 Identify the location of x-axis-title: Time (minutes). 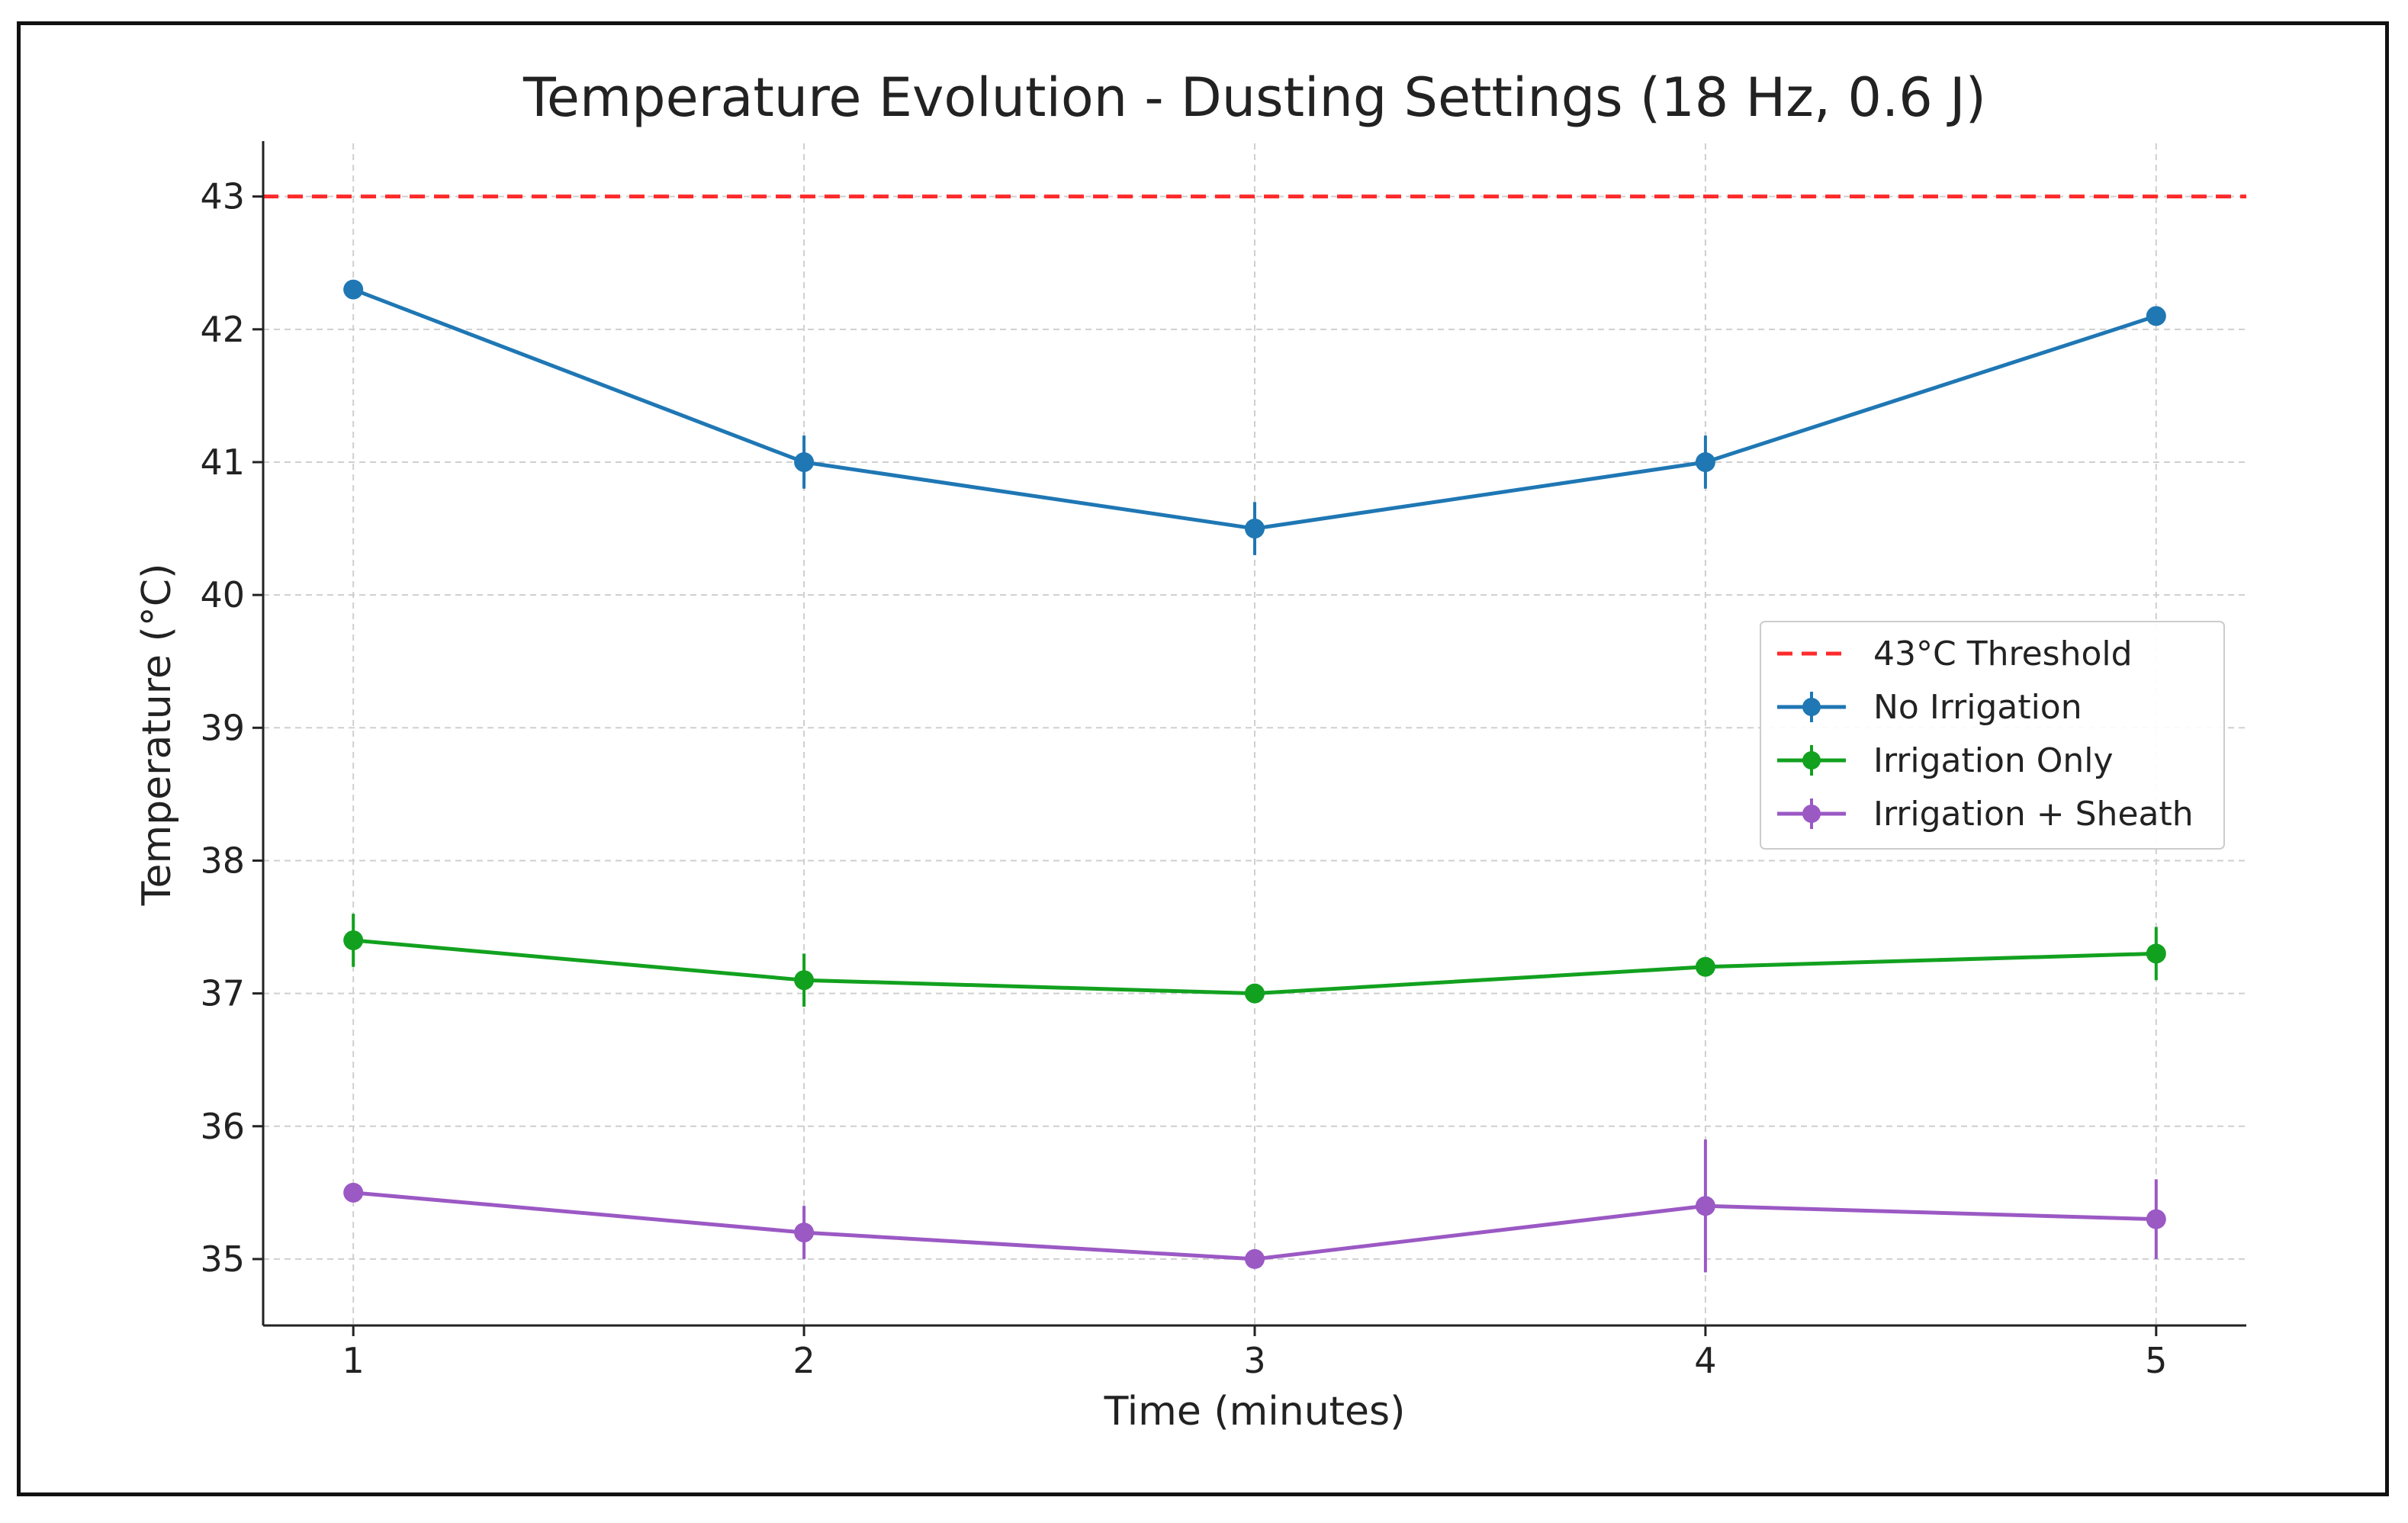
(1255, 1412).